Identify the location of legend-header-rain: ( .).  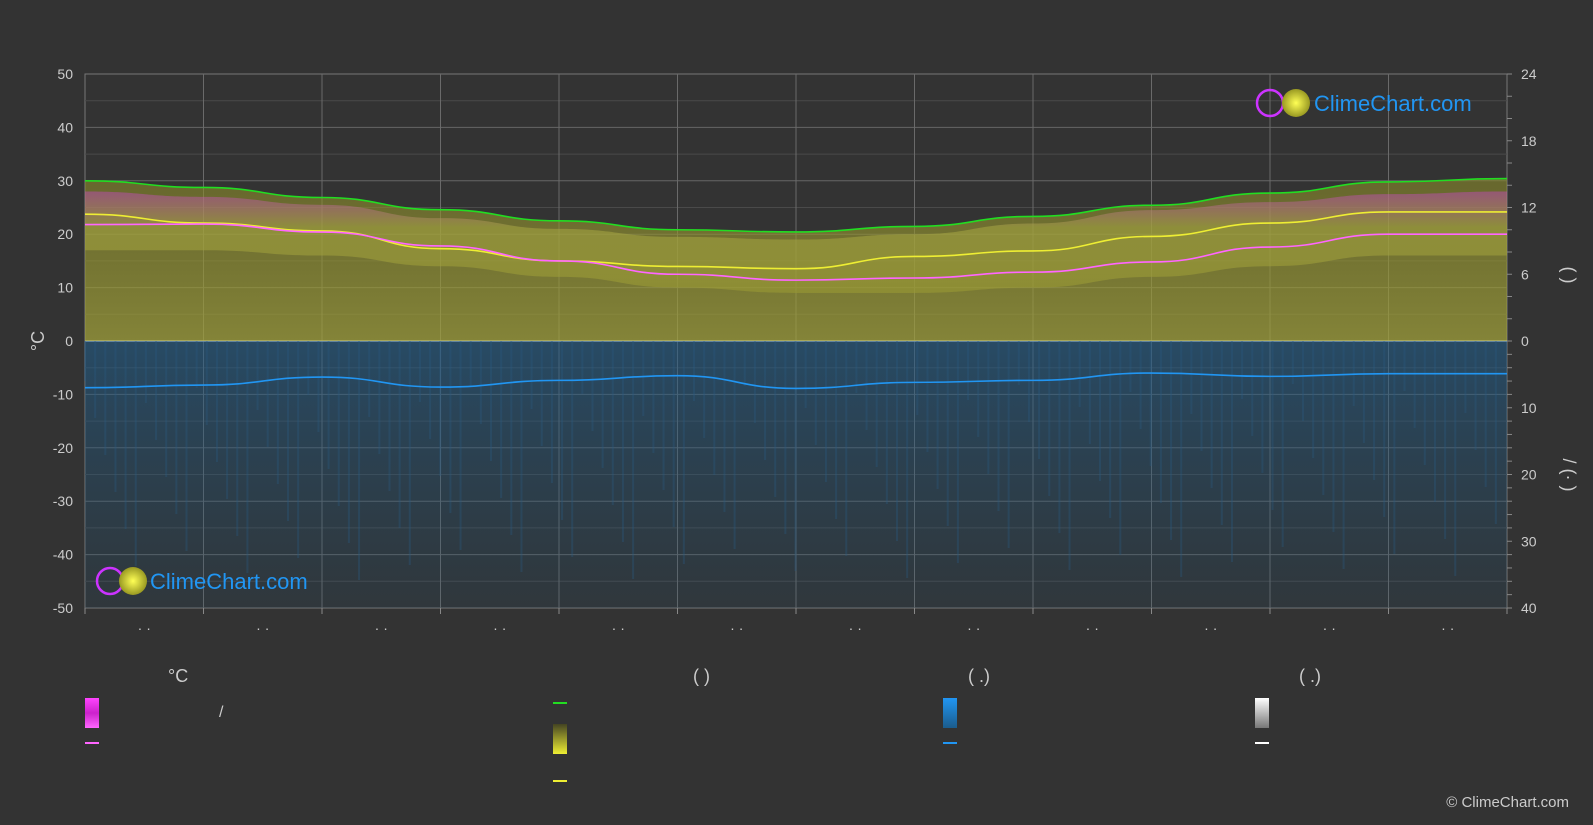
(979, 676).